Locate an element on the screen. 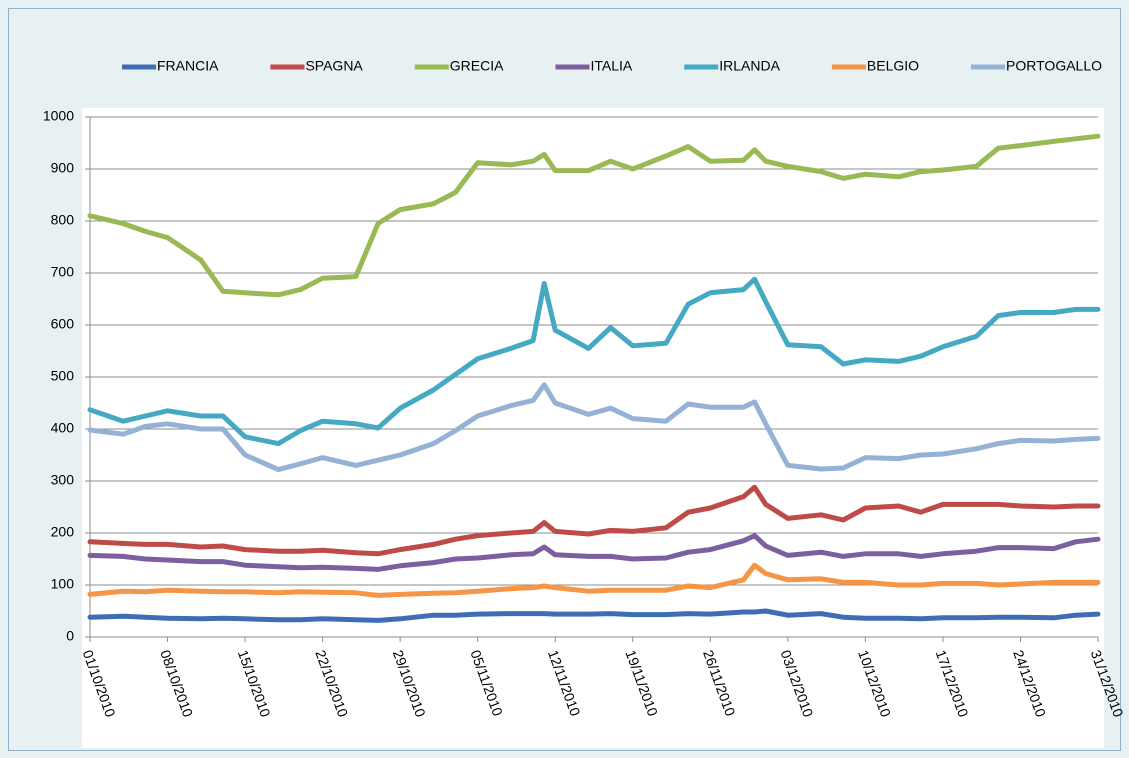 The image size is (1129, 758). y-tick-label: 700 is located at coordinates (63, 272).